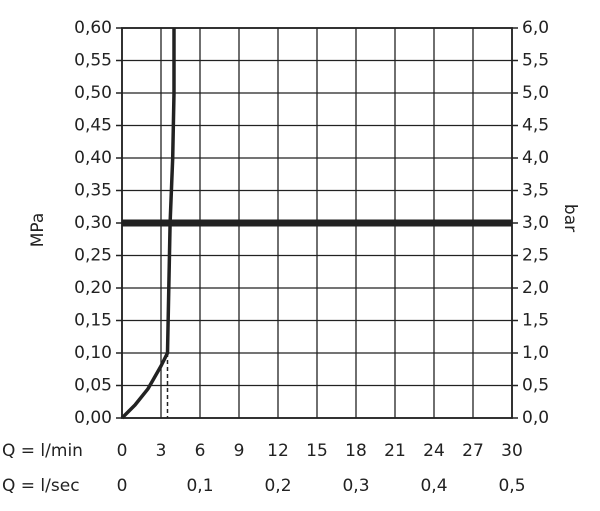 This screenshot has width=600, height=511. What do you see at coordinates (93, 158) in the screenshot?
I see `y-tick-label: 0,40` at bounding box center [93, 158].